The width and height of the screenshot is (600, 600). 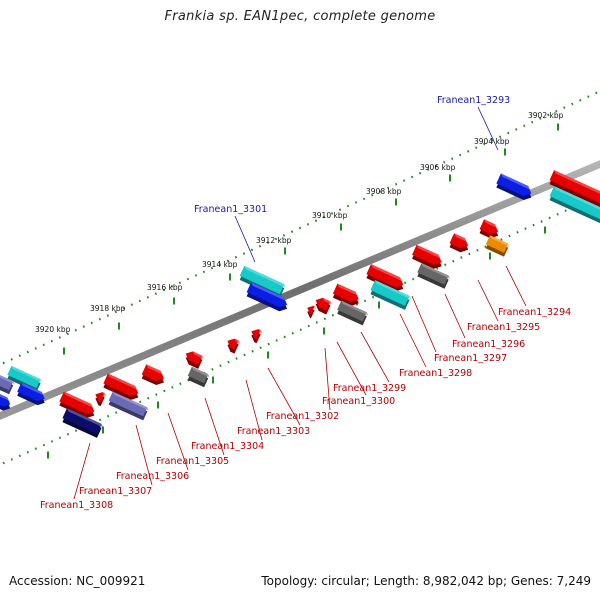 I want to click on gene-3294-body, so click(x=489, y=227).